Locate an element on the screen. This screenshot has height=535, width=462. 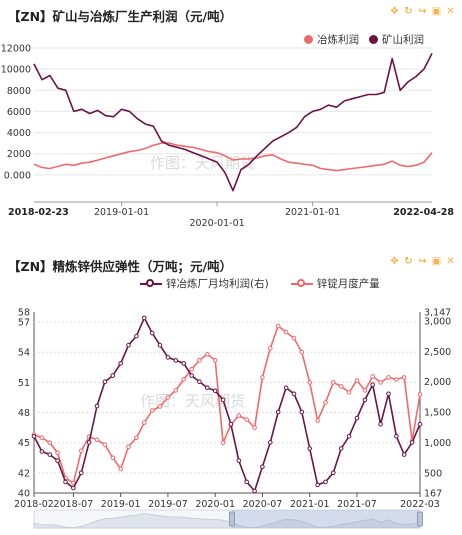
chart-legend: 冶炼利润 矿山利润 is located at coordinates (359, 39).